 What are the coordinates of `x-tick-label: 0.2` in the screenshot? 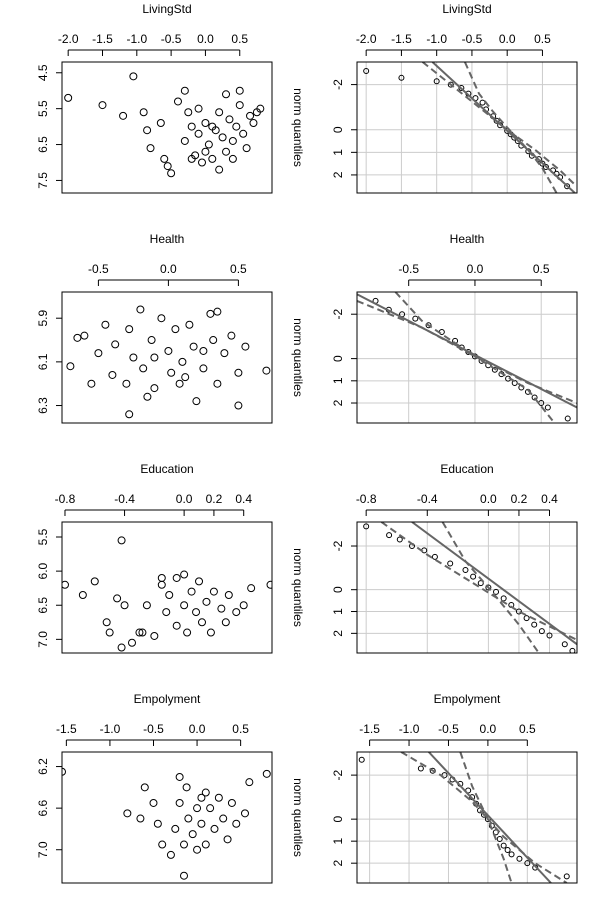 It's located at (519, 499).